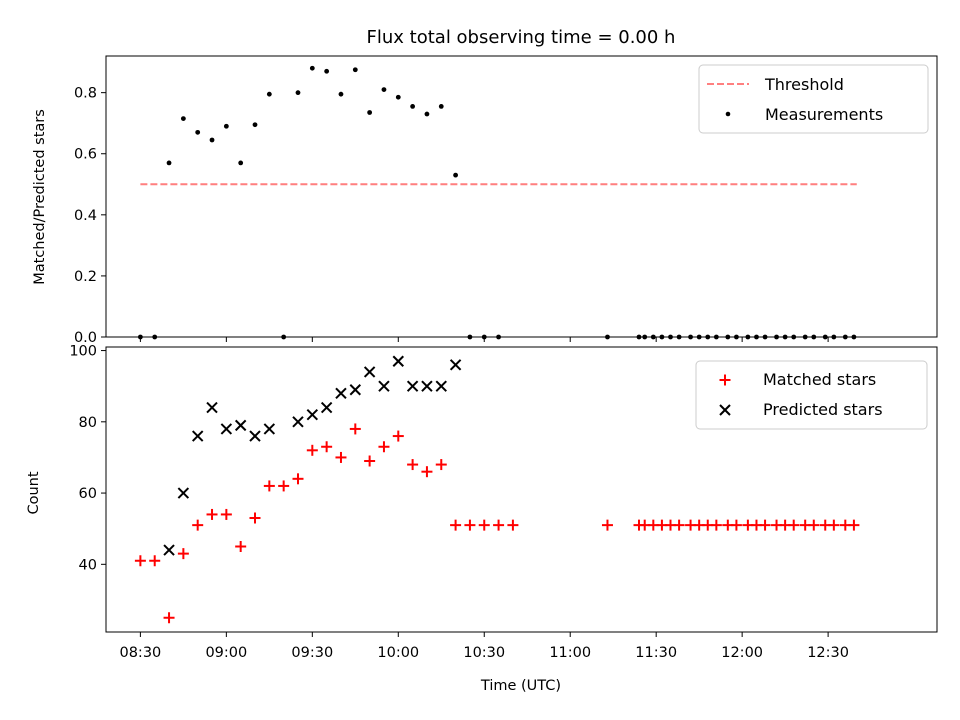 The image size is (960, 720). I want to click on x-axis-label: Time (UTC), so click(520, 686).